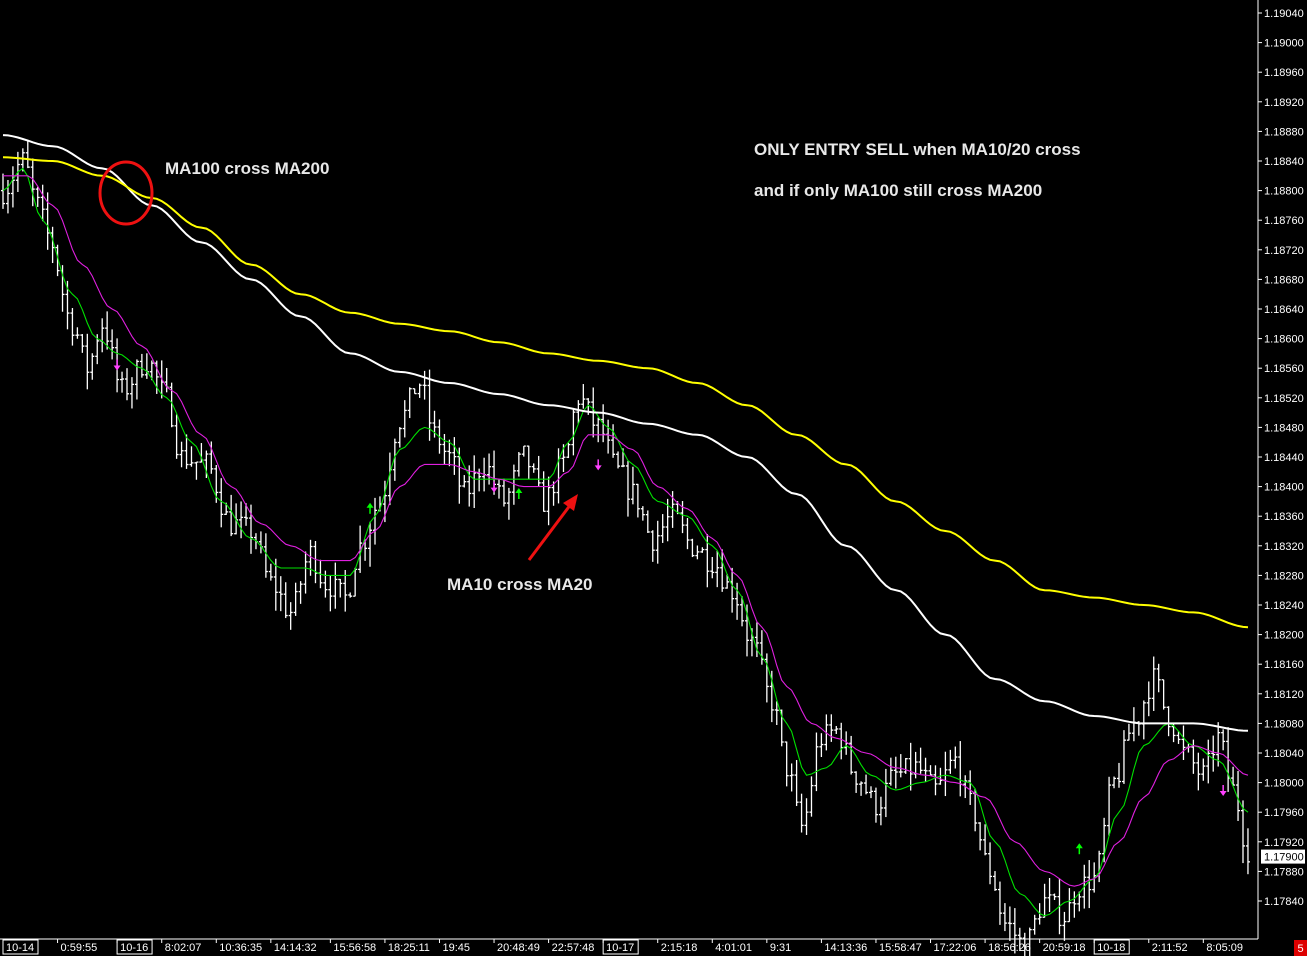 The height and width of the screenshot is (956, 1307). What do you see at coordinates (780, 948) in the screenshot?
I see `x-tick-label: 9:31` at bounding box center [780, 948].